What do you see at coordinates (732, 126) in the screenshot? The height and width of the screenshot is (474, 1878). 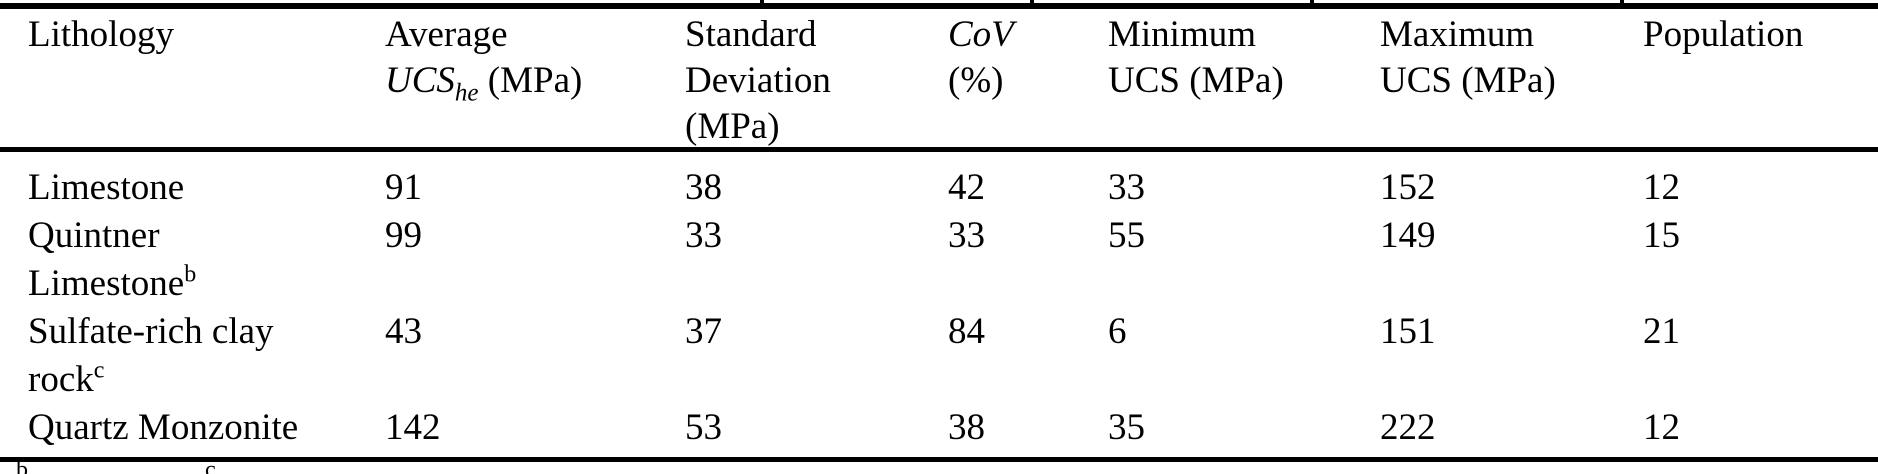 I see `col-header-std-line3: (MPa)` at bounding box center [732, 126].